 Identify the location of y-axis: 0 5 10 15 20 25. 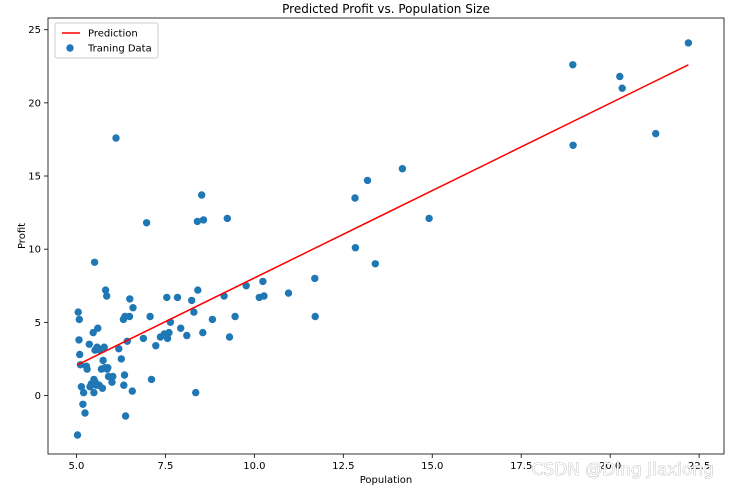
(38, 213).